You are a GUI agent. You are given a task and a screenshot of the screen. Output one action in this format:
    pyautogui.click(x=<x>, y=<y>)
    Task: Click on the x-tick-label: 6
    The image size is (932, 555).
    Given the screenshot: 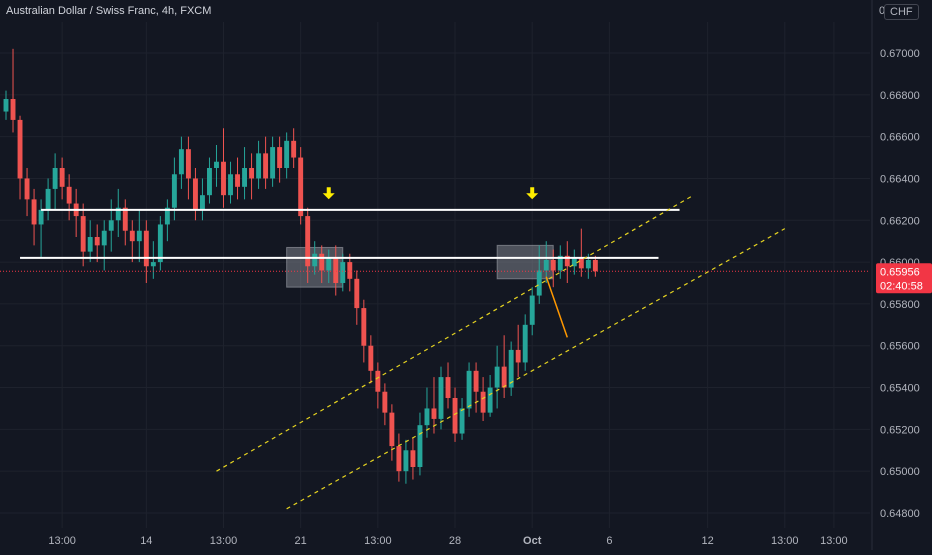 What is the action you would take?
    pyautogui.click(x=609, y=541)
    